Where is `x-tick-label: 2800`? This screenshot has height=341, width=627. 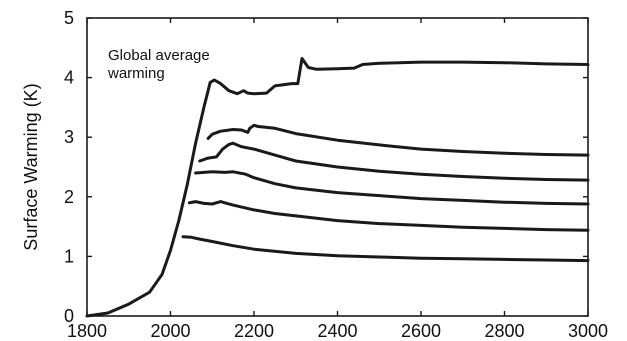
x-tick-label: 2800 is located at coordinates (504, 331).